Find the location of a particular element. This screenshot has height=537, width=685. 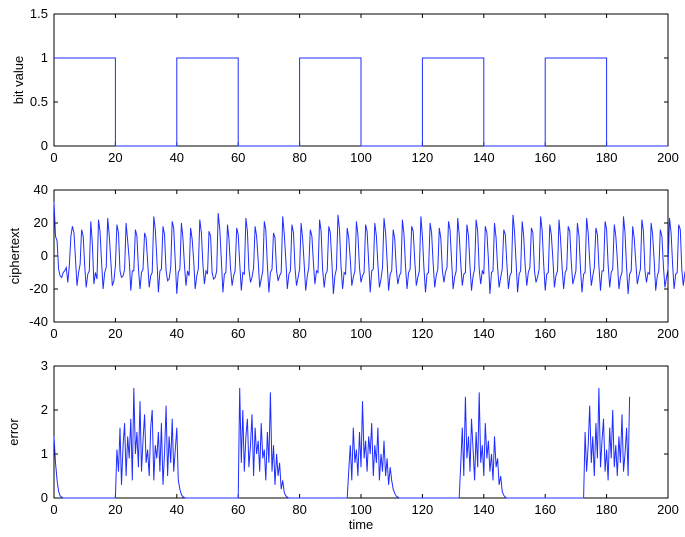

y-tick-label: 1.5 is located at coordinates (39, 13).